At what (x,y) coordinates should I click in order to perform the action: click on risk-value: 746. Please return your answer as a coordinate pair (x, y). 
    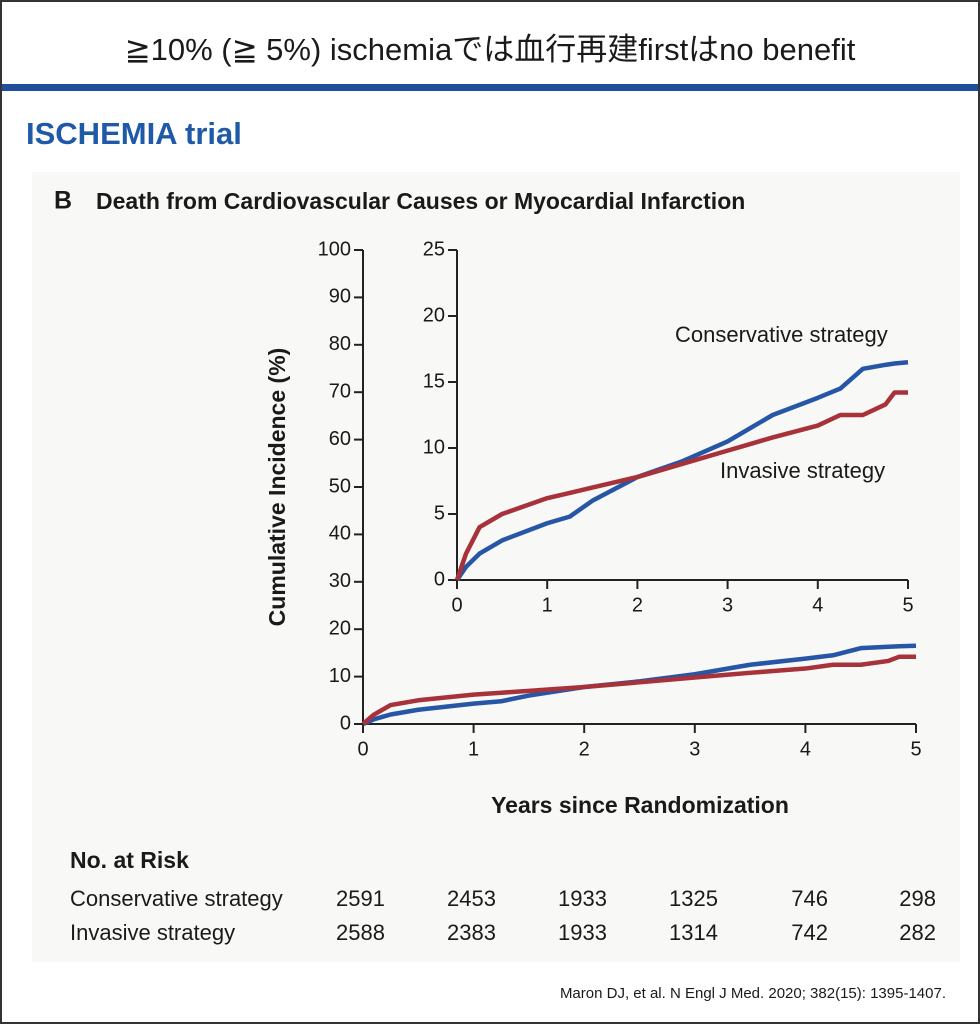
    Looking at the image, I should click on (809, 898).